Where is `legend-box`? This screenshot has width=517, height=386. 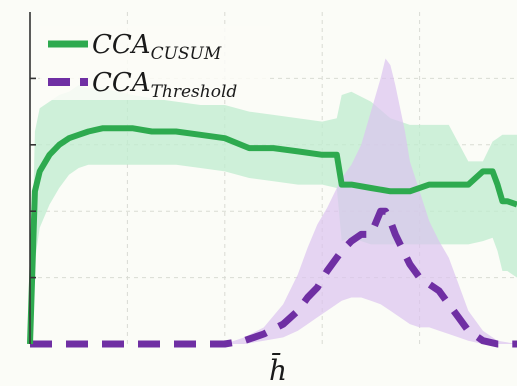
legend-box is located at coordinates (155, 63).